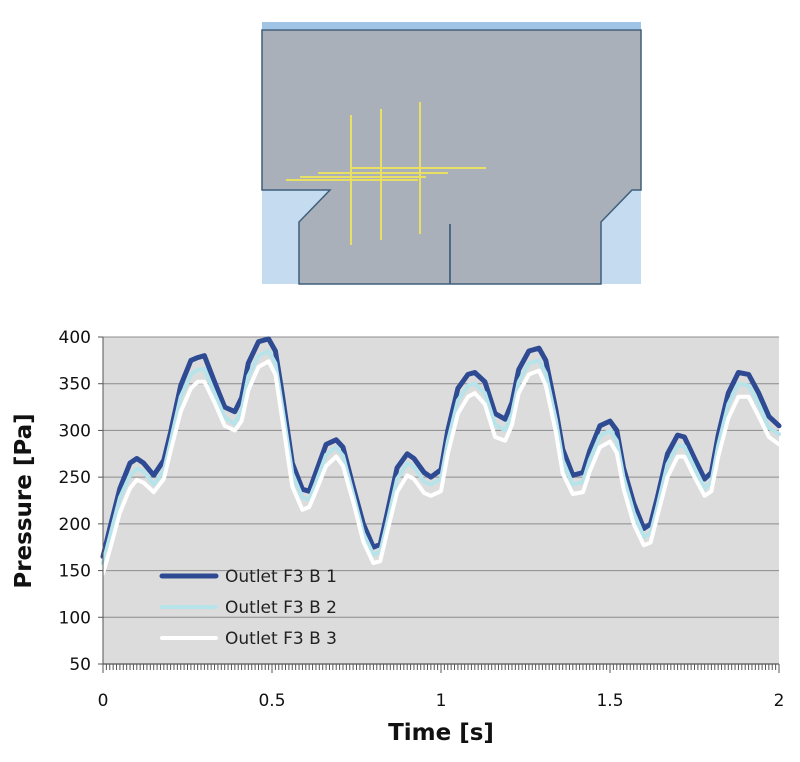 The width and height of the screenshot is (800, 762). What do you see at coordinates (609, 701) in the screenshot?
I see `x-tick-label: 1.5` at bounding box center [609, 701].